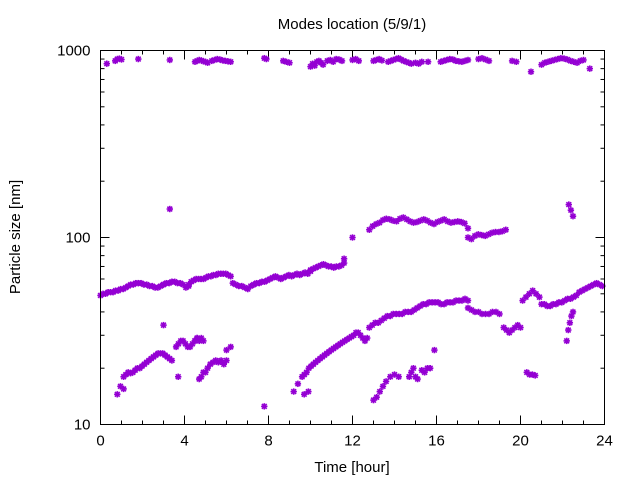 The height and width of the screenshot is (480, 640). Describe the element at coordinates (352, 441) in the screenshot. I see `x-tick-label: 12` at that location.